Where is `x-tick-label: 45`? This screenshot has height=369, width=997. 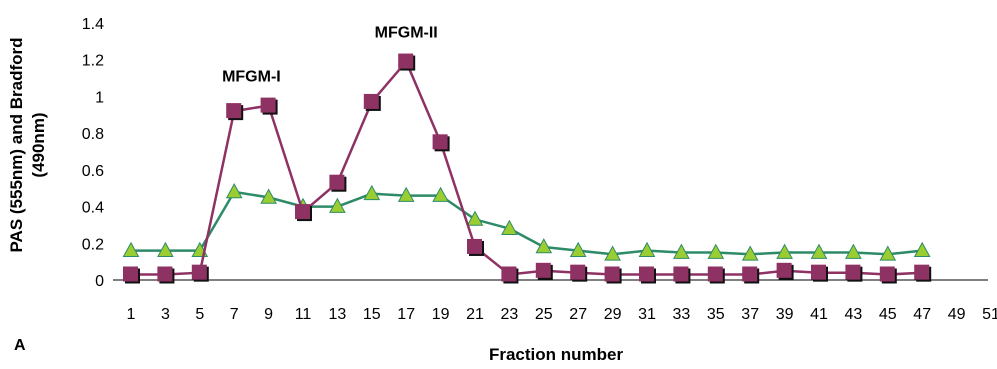 x-tick-label: 45 is located at coordinates (888, 314).